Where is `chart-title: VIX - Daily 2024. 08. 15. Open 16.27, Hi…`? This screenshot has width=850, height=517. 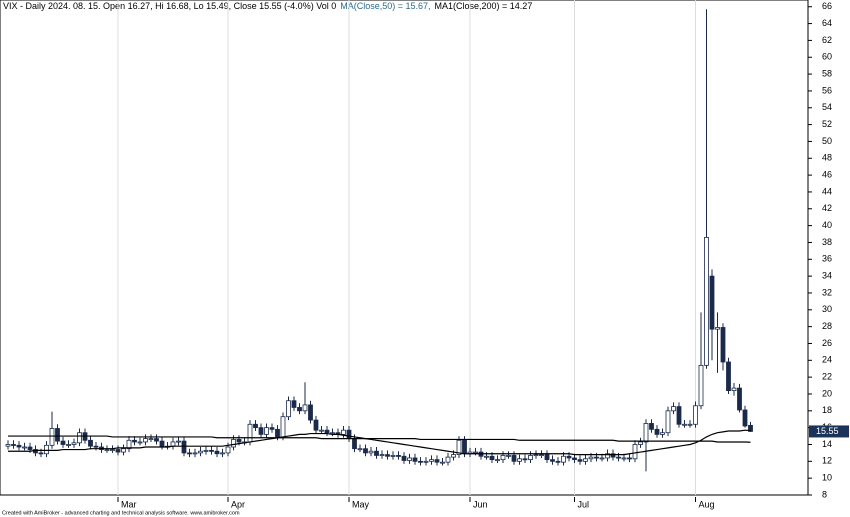 chart-title: VIX - Daily 2024. 08. 15. Open 16.27, Hi… is located at coordinates (267, 6).